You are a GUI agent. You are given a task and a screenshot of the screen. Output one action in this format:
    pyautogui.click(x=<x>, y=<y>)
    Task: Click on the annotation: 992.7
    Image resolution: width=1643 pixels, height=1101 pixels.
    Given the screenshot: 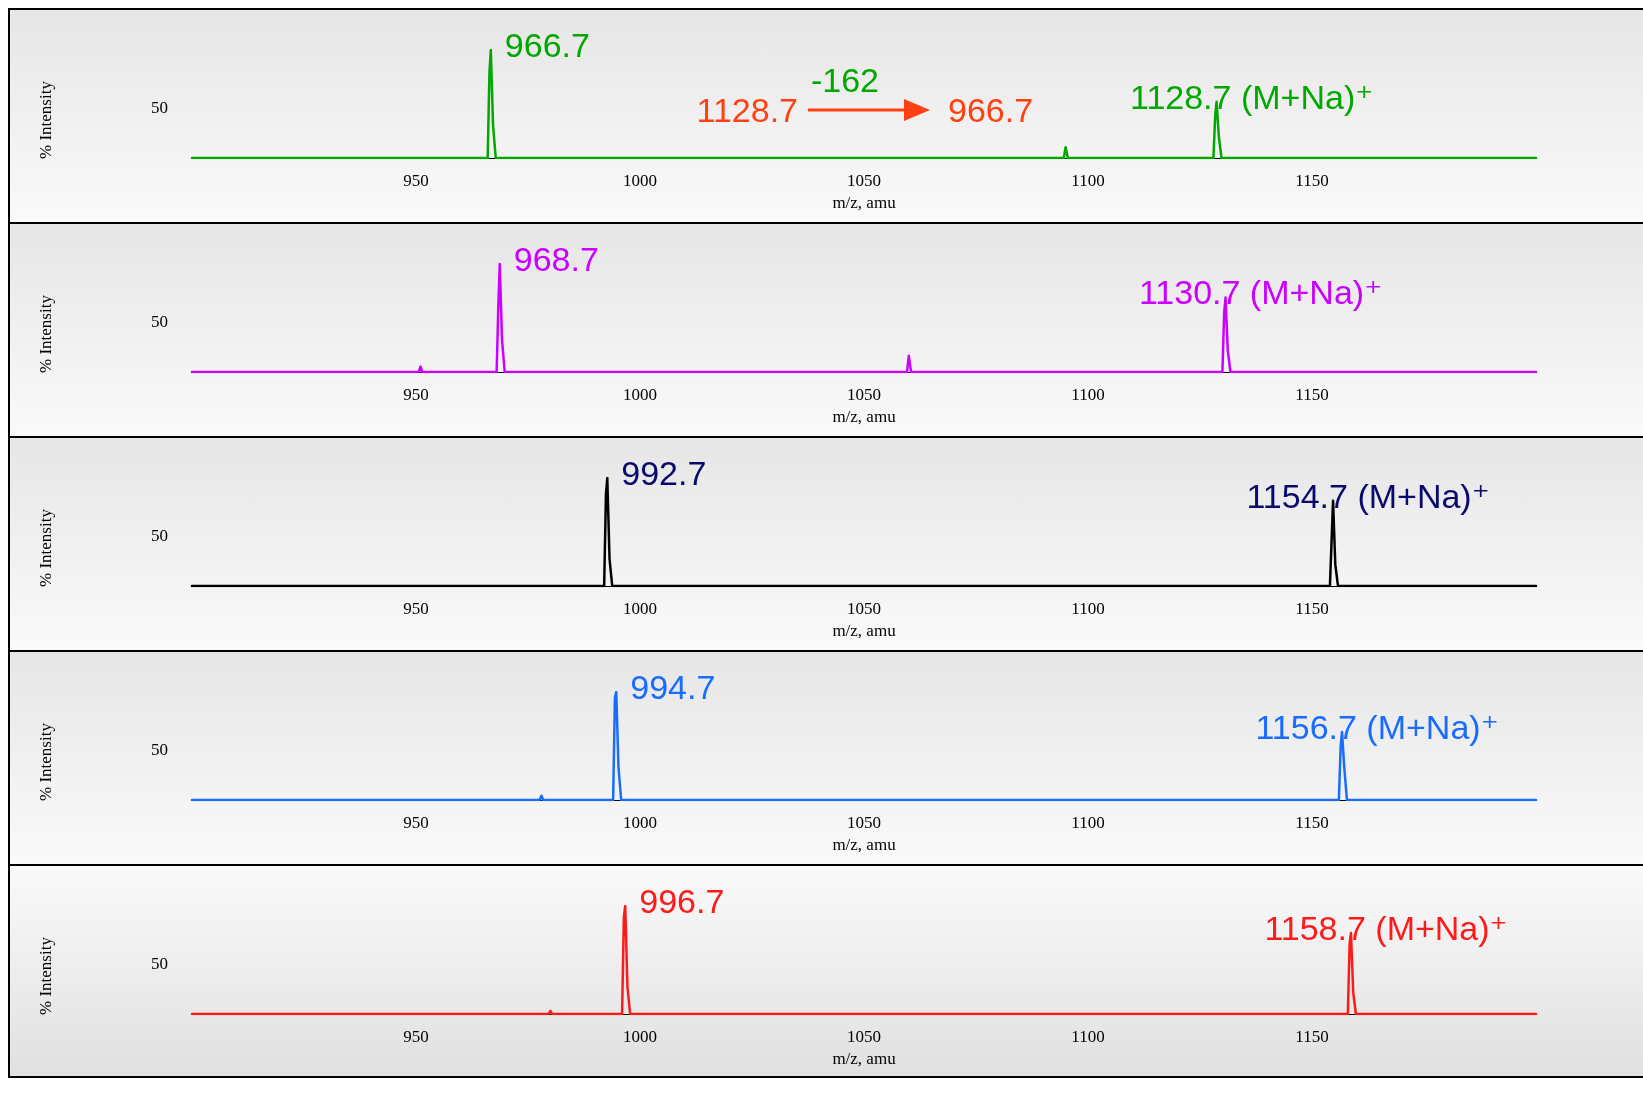 What is the action you would take?
    pyautogui.click(x=664, y=473)
    